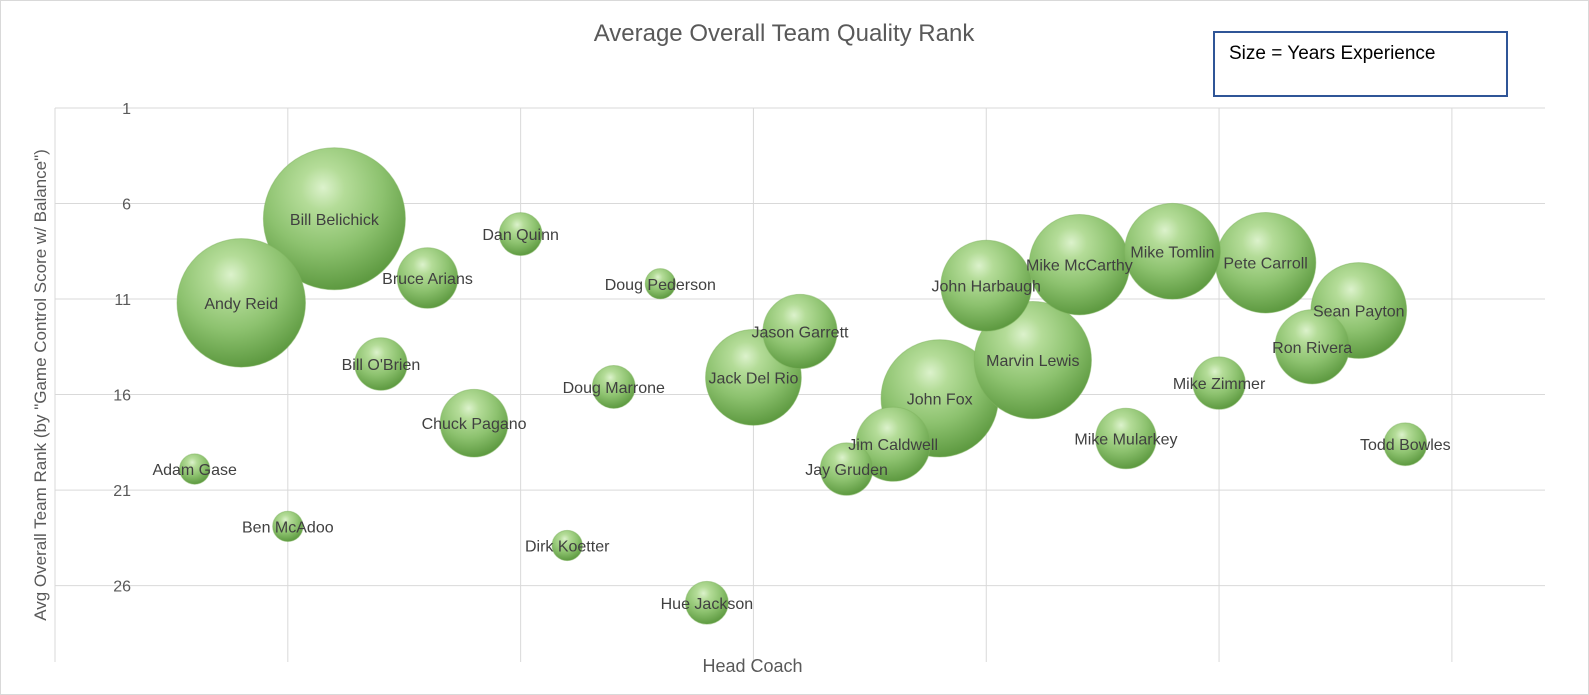 Image resolution: width=1589 pixels, height=695 pixels. Describe the element at coordinates (126, 109) in the screenshot. I see `y-tick-label: 1` at that location.